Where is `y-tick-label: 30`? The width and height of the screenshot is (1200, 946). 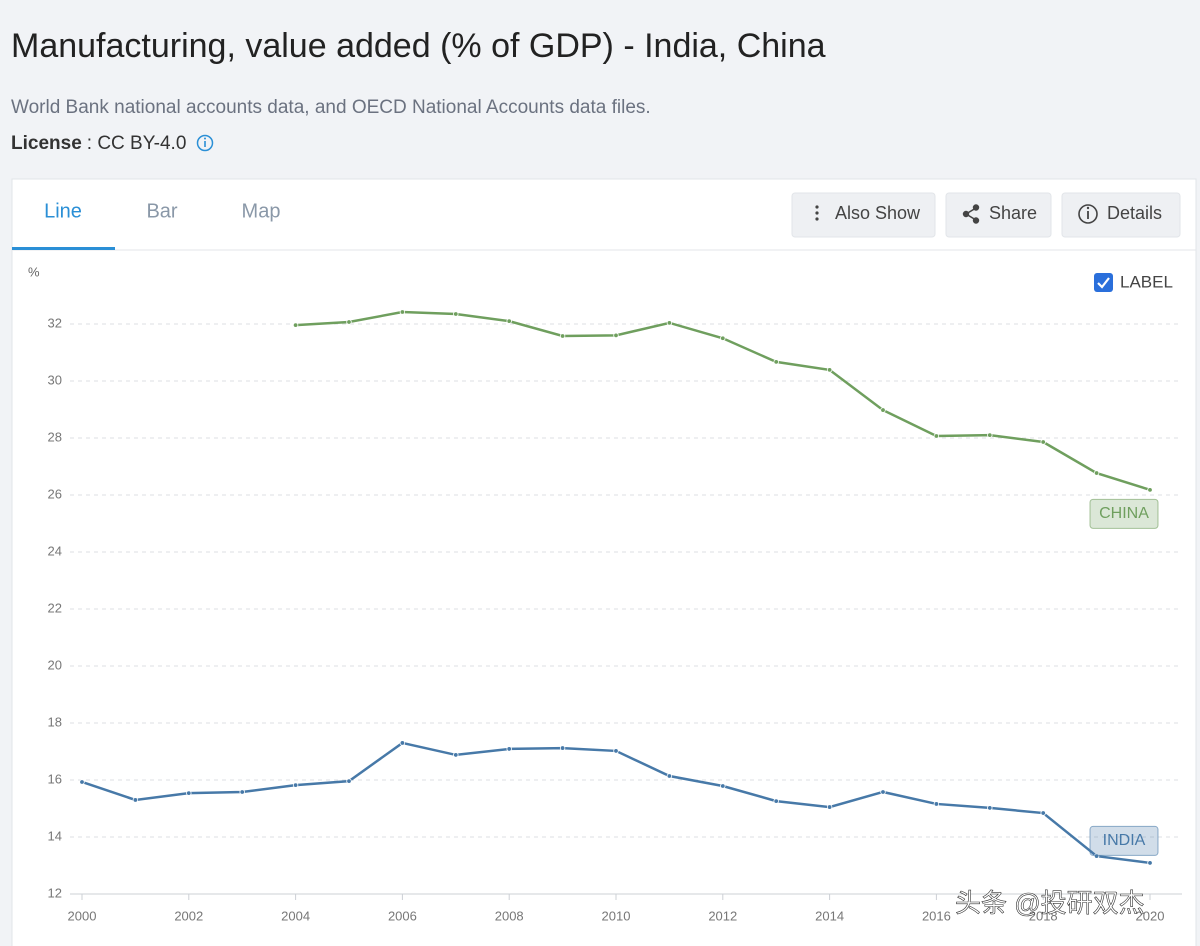 y-tick-label: 30 is located at coordinates (55, 379).